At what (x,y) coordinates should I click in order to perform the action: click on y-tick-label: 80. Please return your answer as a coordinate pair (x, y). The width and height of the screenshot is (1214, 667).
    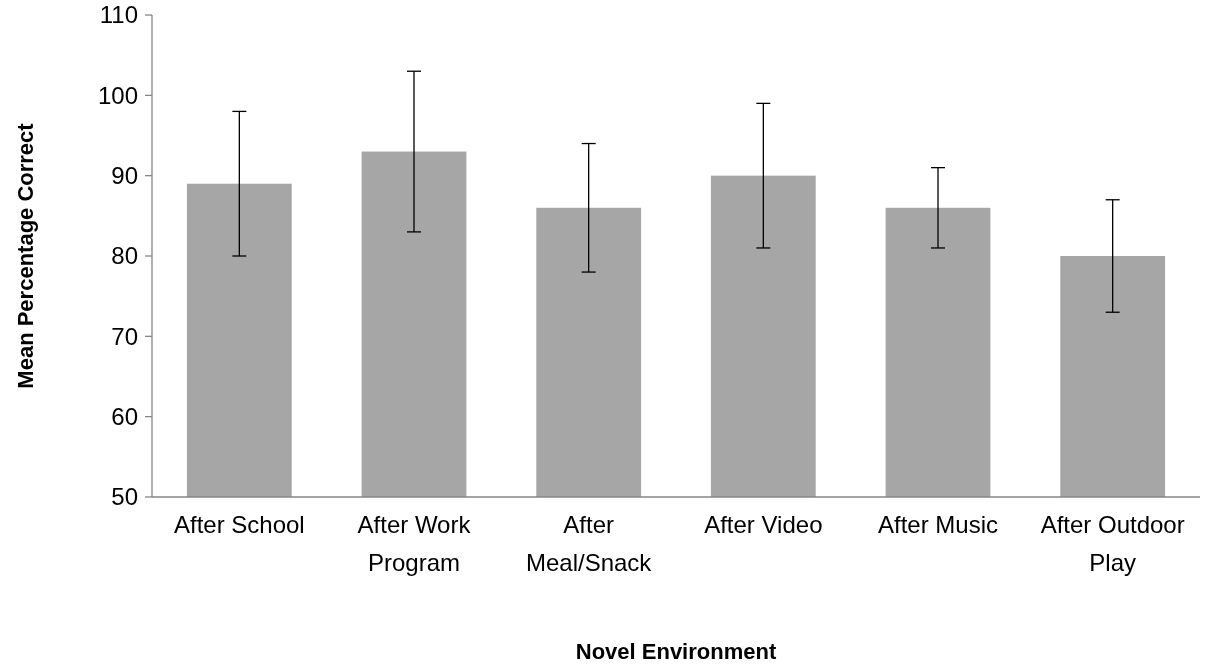
    Looking at the image, I should click on (124, 256).